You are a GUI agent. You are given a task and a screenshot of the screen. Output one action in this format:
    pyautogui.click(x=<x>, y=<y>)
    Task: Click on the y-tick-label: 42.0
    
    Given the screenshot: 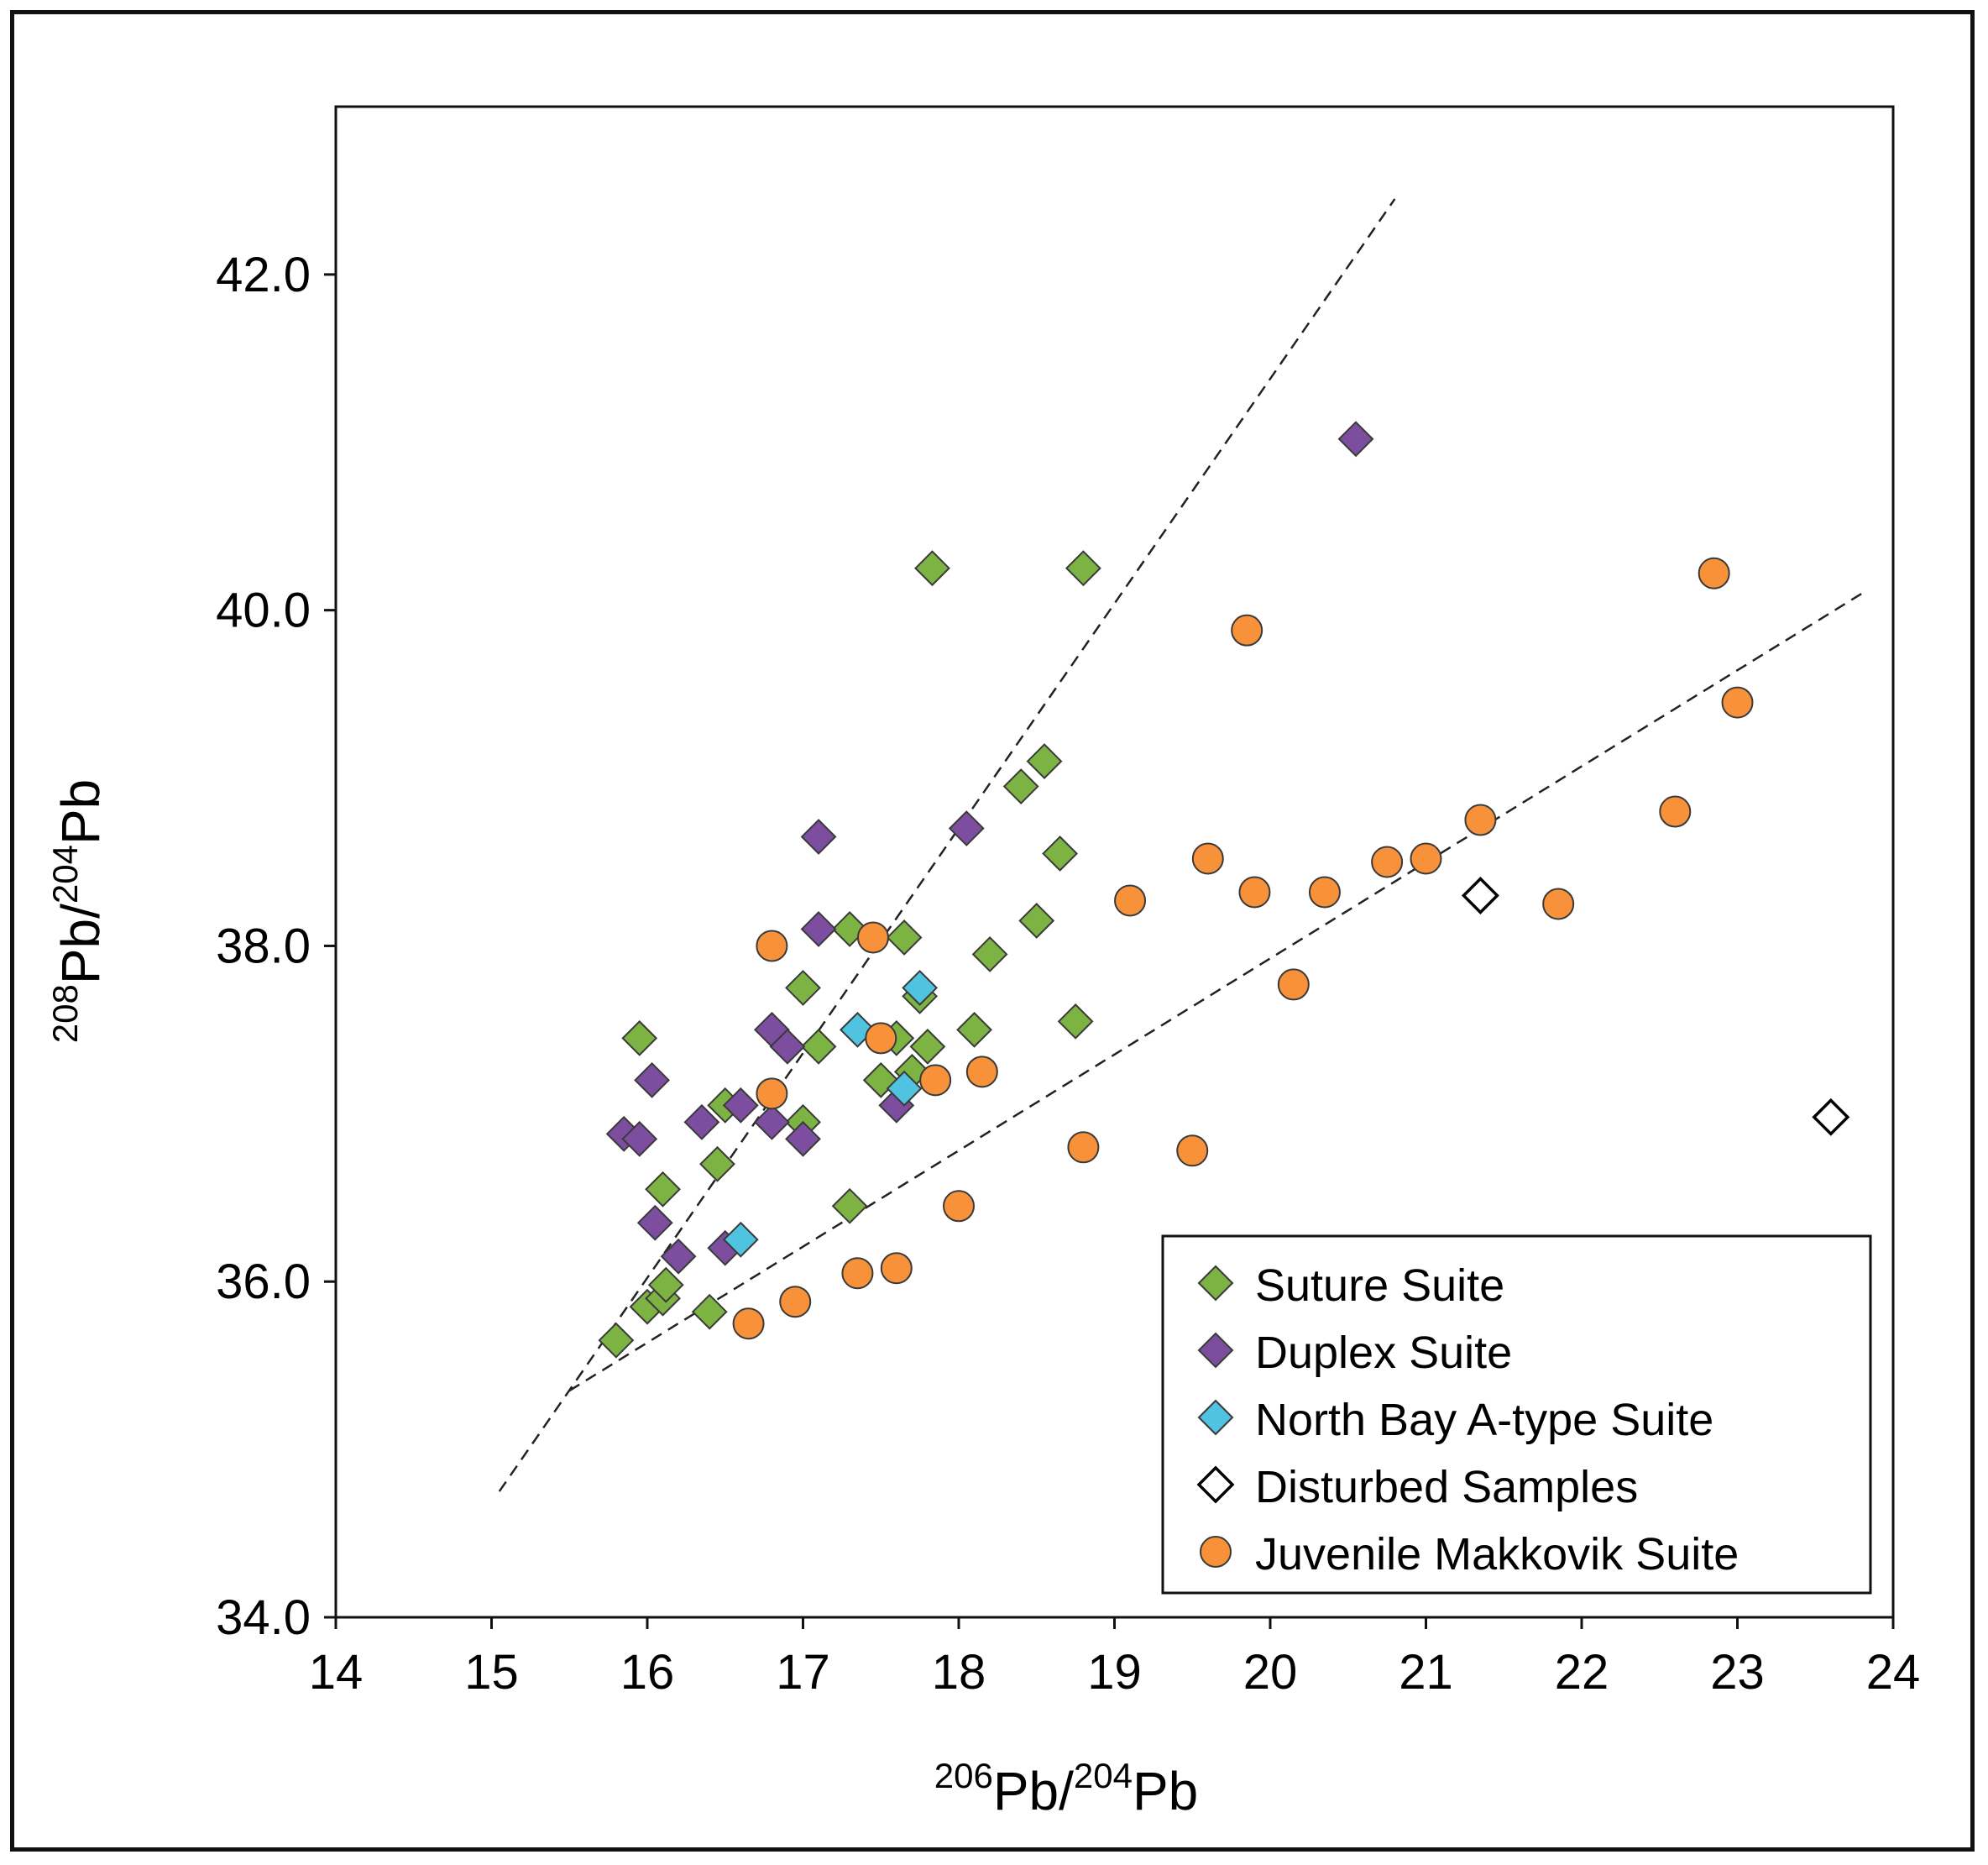 What is the action you would take?
    pyautogui.click(x=263, y=275)
    